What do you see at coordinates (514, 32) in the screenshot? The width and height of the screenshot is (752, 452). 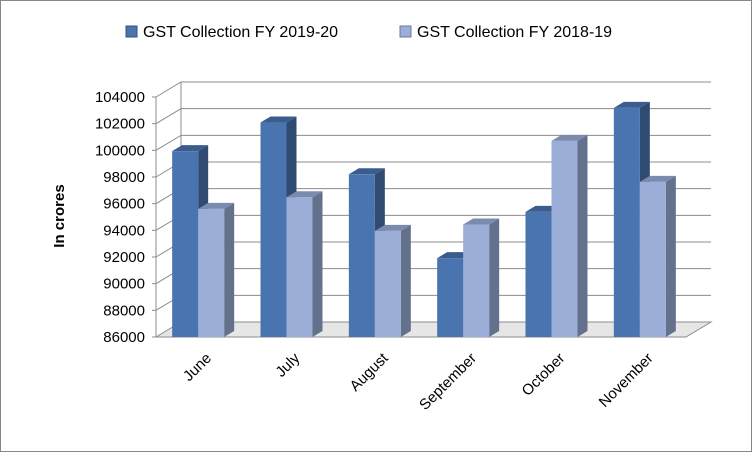 I see `legend-label-series-2: GST Collection FY 2018-19` at bounding box center [514, 32].